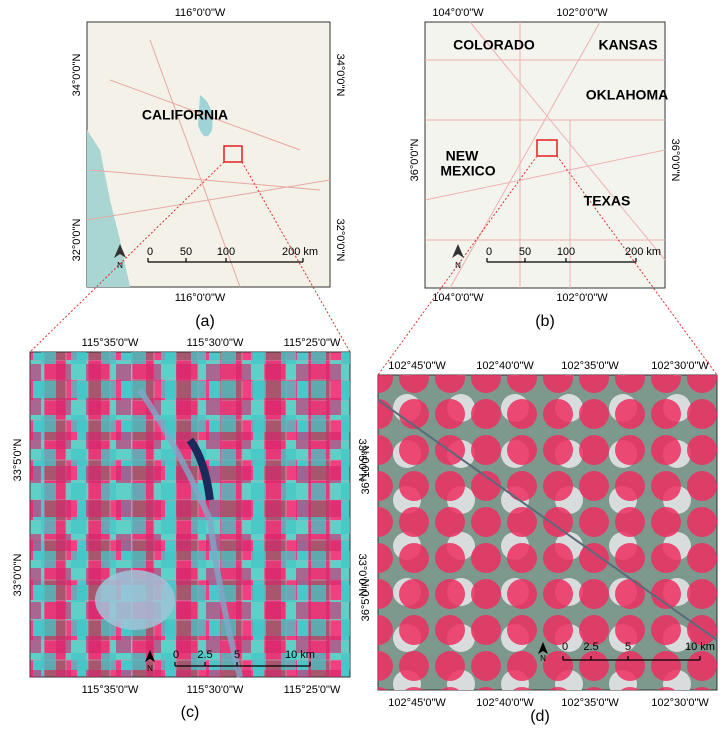 The width and height of the screenshot is (728, 731). I want to click on map-b, so click(545, 155).